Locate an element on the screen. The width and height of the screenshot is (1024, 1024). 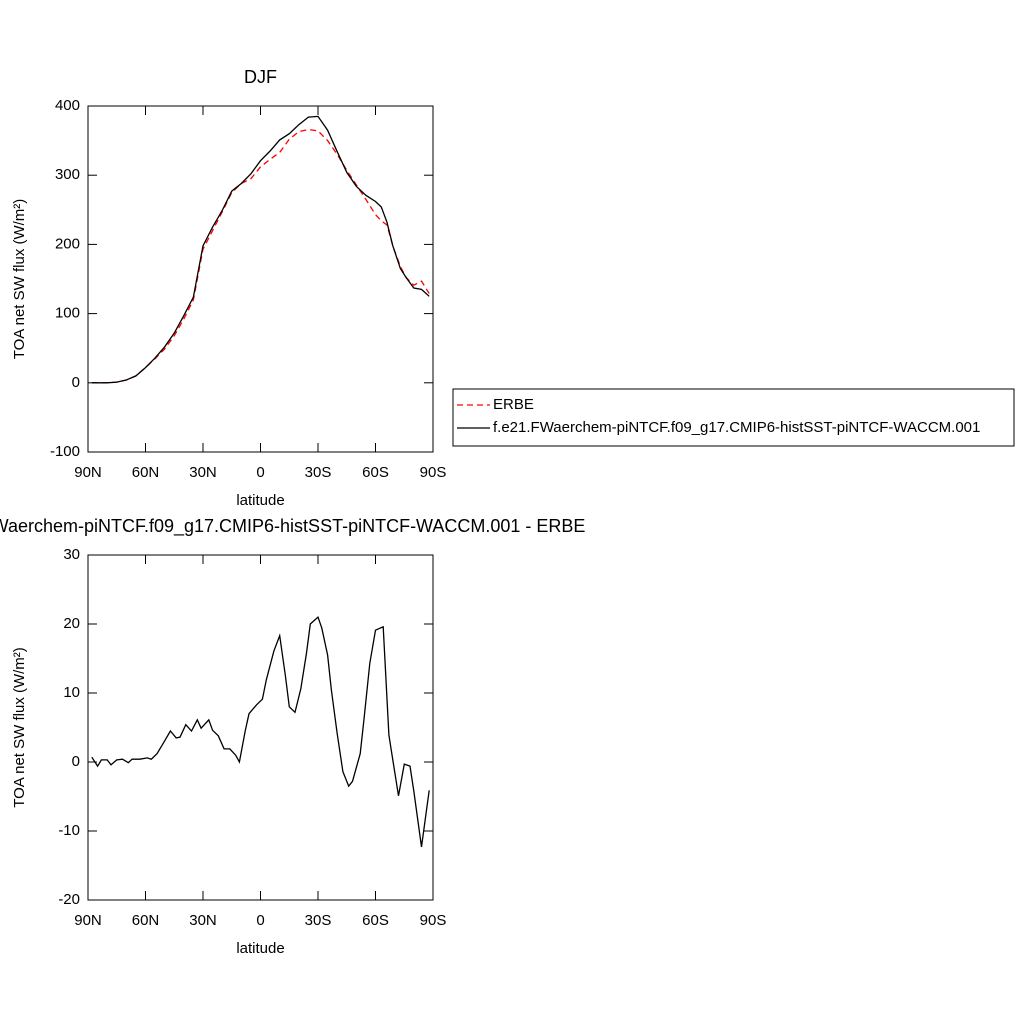
y-tick-label: 30 is located at coordinates (71, 554).